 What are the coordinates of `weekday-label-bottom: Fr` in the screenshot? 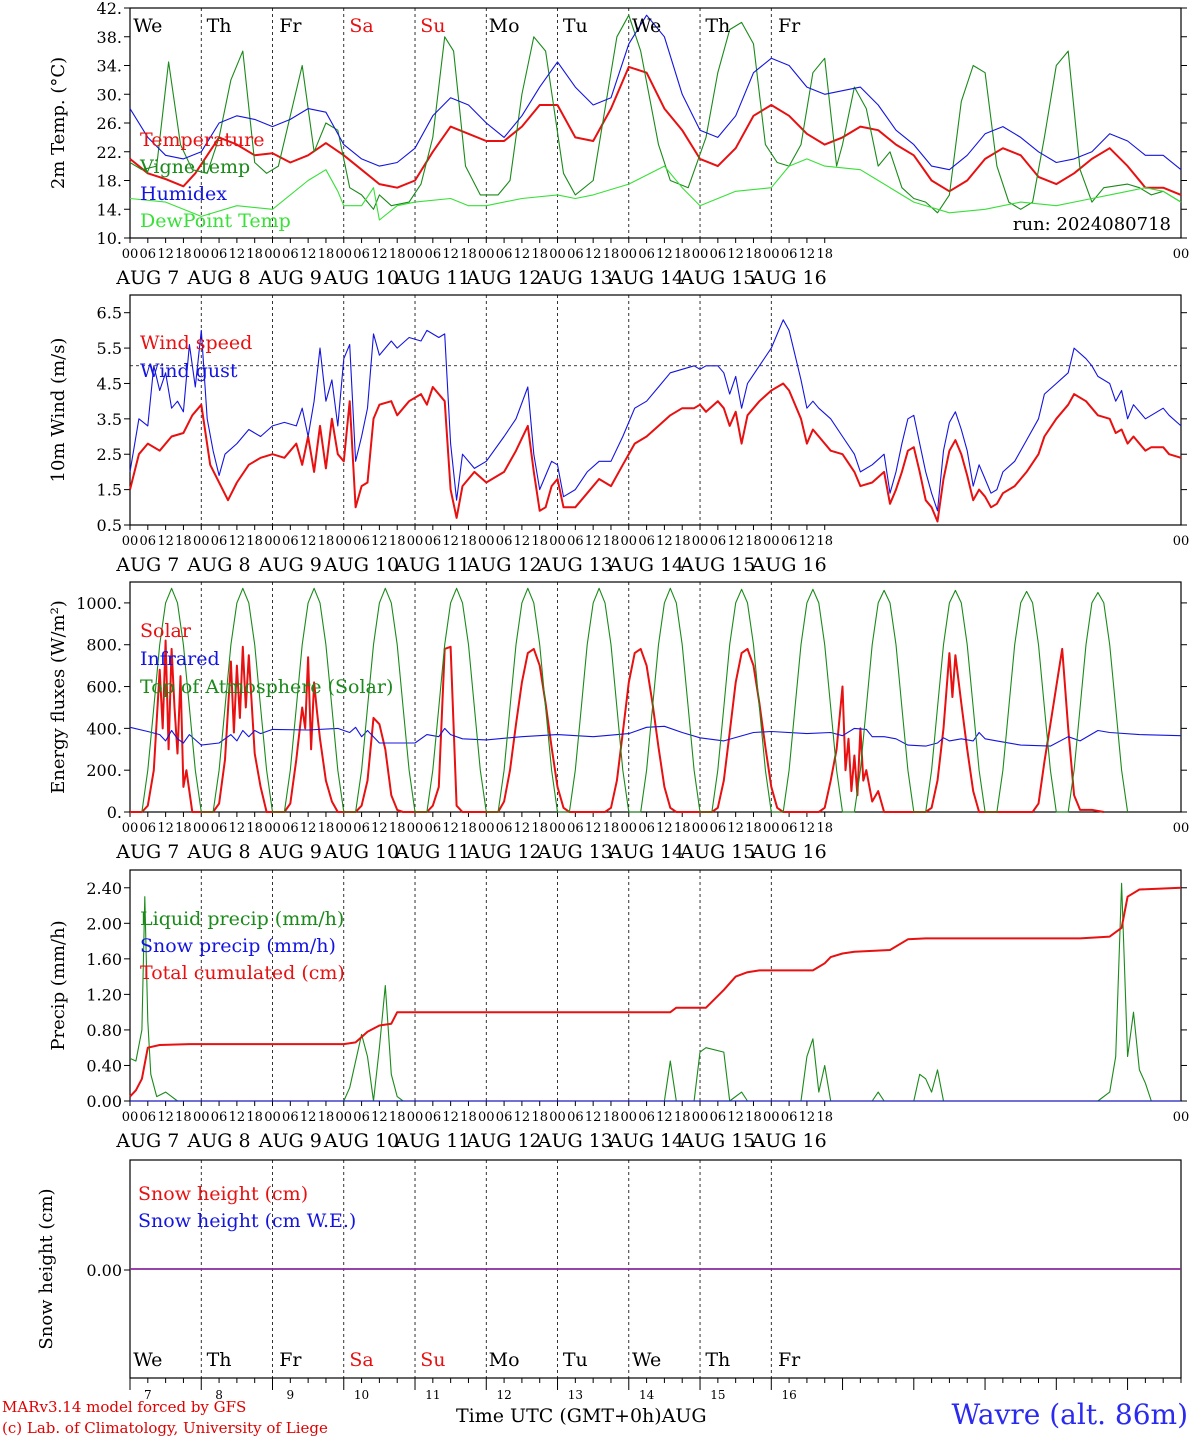 It's located at (290, 1360).